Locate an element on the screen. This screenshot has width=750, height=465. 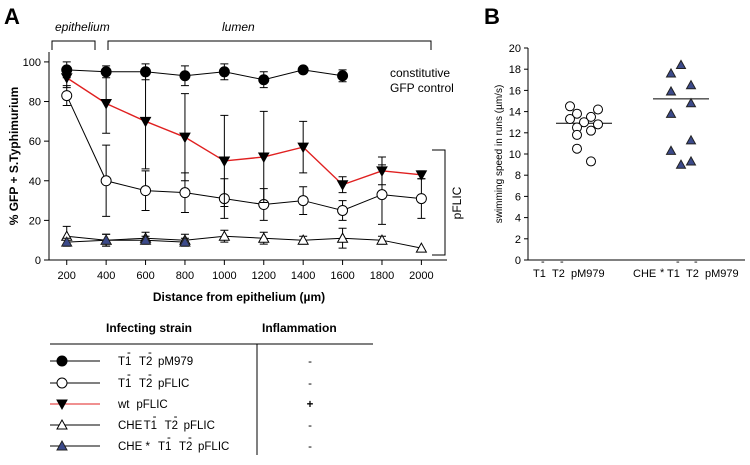
a-y-tick-label: 20 is located at coordinates (35, 221).